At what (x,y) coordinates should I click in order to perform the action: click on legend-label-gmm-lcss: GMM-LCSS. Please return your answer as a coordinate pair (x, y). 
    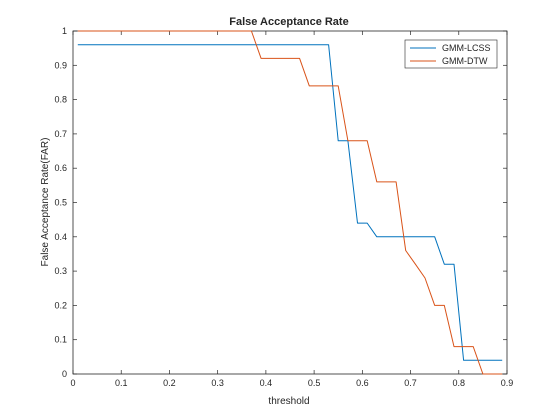
    Looking at the image, I should click on (466, 48).